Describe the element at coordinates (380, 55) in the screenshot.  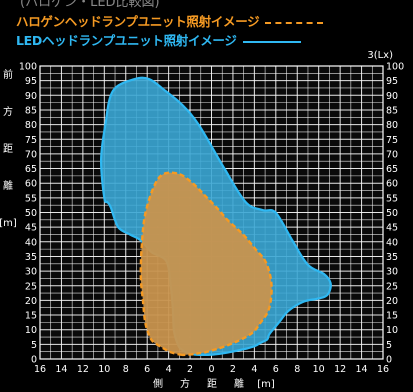
I see `unit-label: 3(Lx)` at that location.